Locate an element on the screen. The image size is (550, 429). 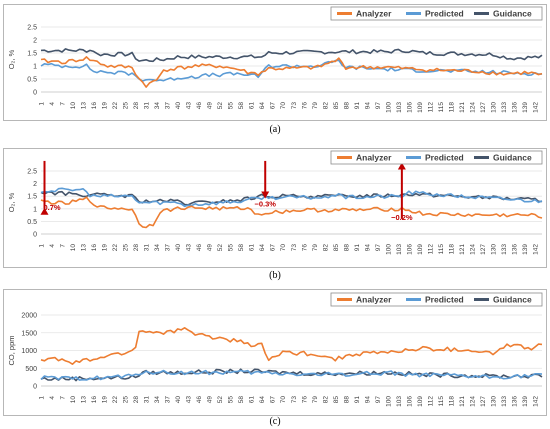
x-tick-label: 10 is located at coordinates (73, 248).